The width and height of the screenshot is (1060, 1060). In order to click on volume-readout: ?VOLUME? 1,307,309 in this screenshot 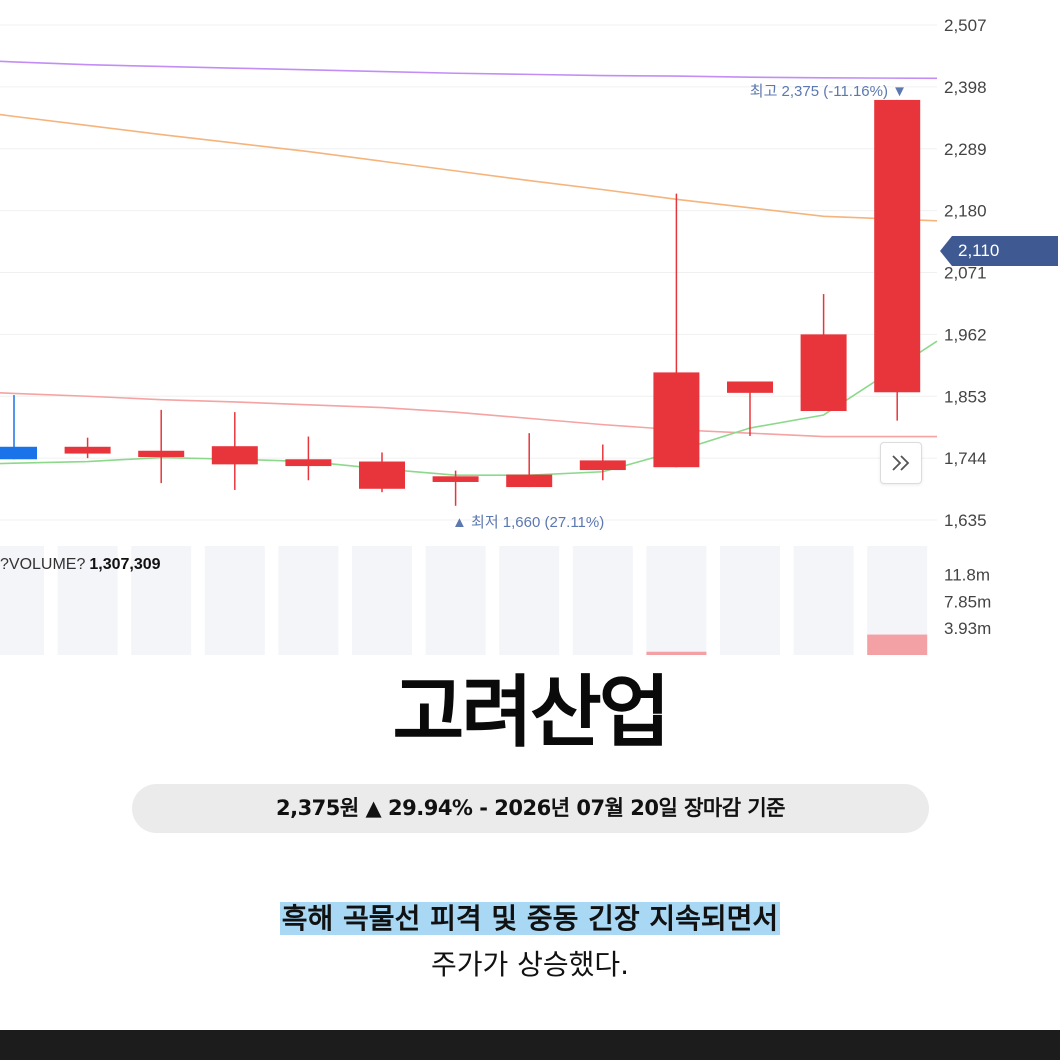, I will do `click(80, 565)`.